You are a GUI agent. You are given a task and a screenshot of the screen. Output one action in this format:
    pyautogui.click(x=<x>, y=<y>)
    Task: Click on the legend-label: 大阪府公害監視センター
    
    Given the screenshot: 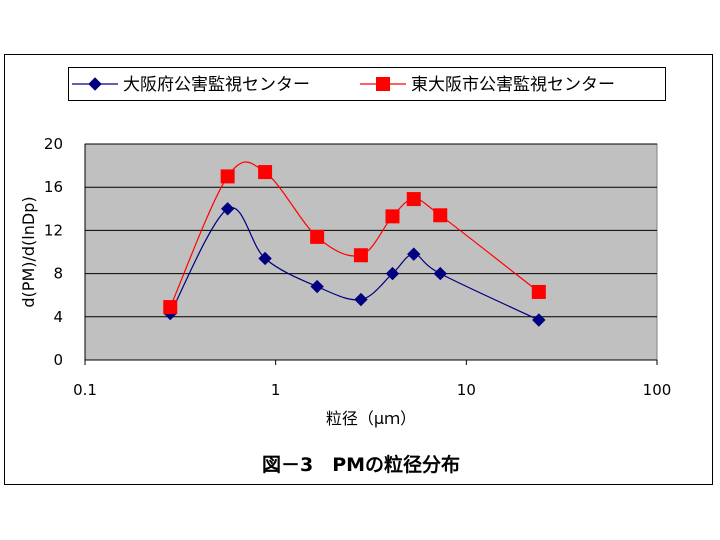 What is the action you would take?
    pyautogui.click(x=216, y=85)
    